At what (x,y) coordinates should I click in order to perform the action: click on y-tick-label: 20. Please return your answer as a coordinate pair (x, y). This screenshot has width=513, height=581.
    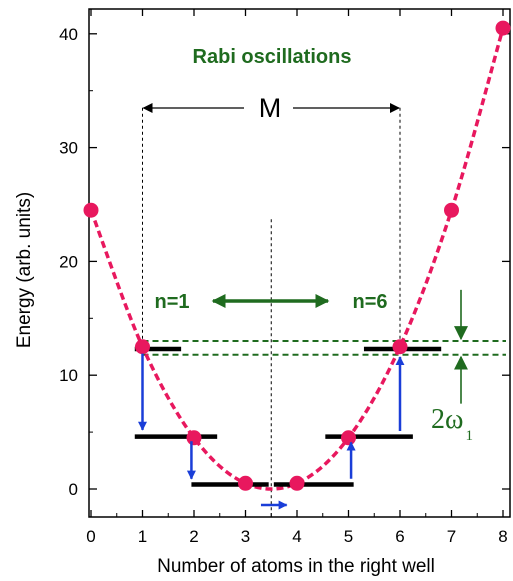
    Looking at the image, I should click on (68, 261).